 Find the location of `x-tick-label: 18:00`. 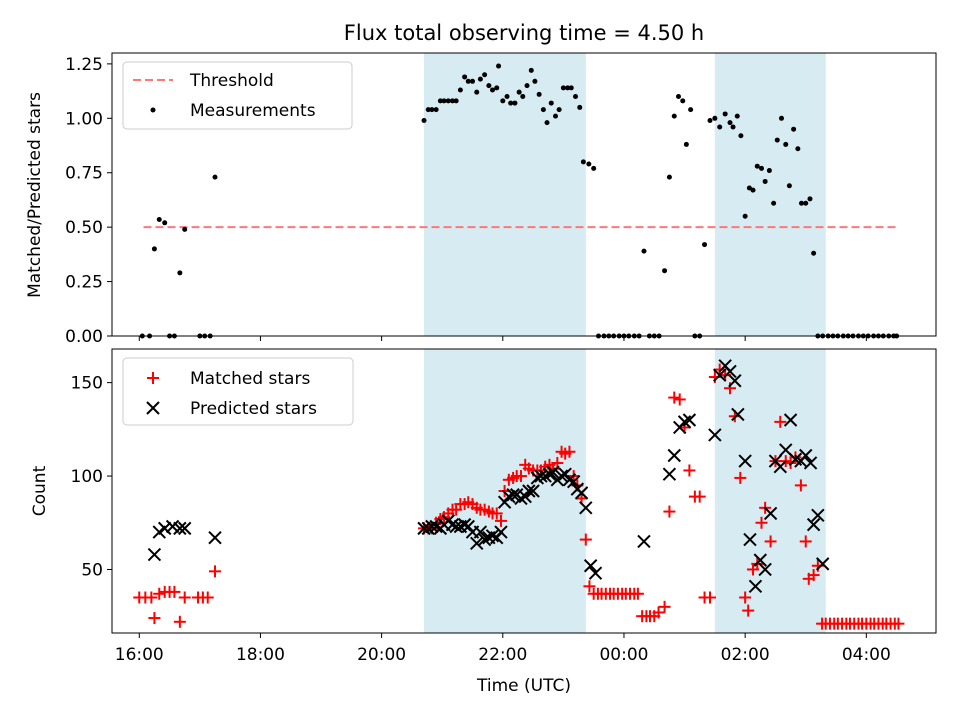

x-tick-label: 18:00 is located at coordinates (260, 655).